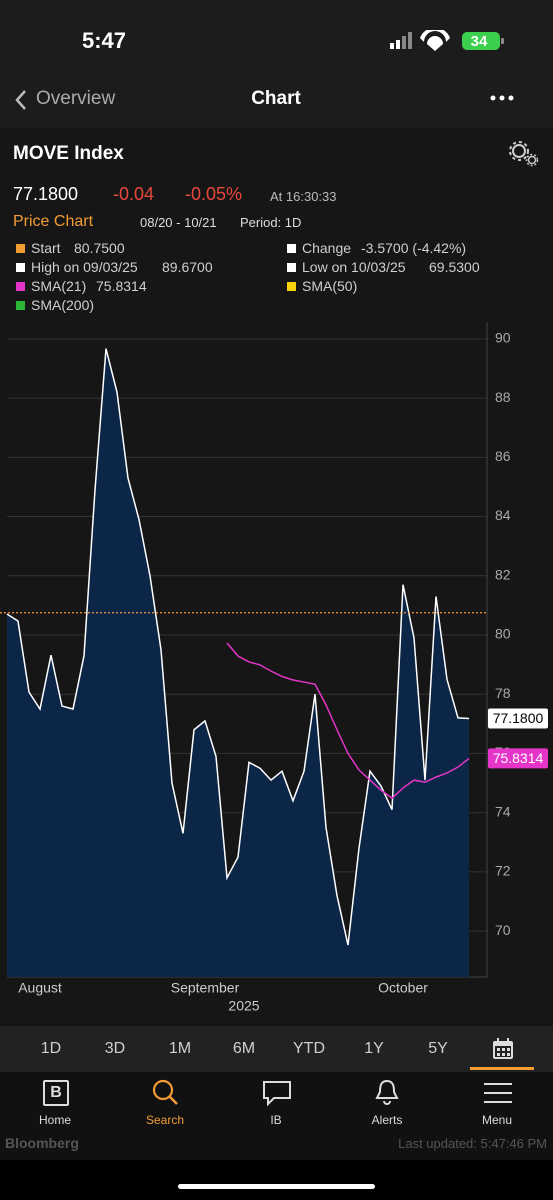  I want to click on period-button: YTD, so click(309, 1048).